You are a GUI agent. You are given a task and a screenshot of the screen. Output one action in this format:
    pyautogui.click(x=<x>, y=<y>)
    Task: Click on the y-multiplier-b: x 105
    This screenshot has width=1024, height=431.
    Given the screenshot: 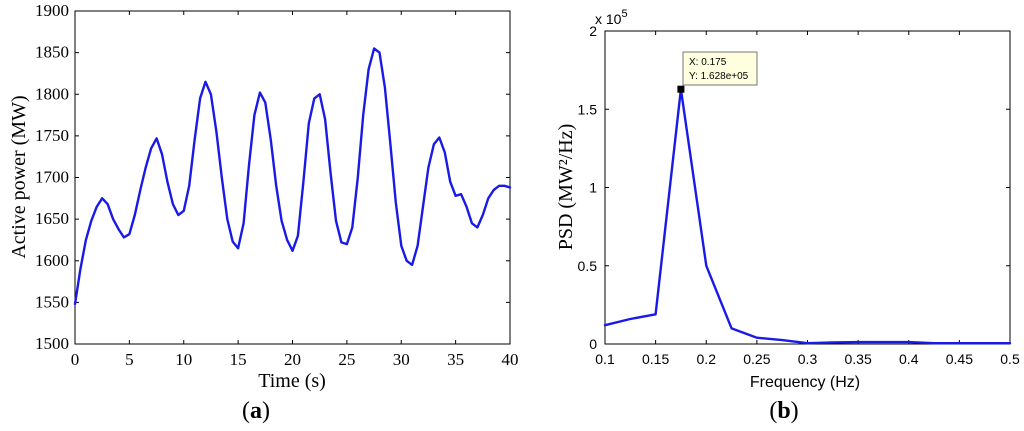 What is the action you would take?
    pyautogui.click(x=611, y=17)
    